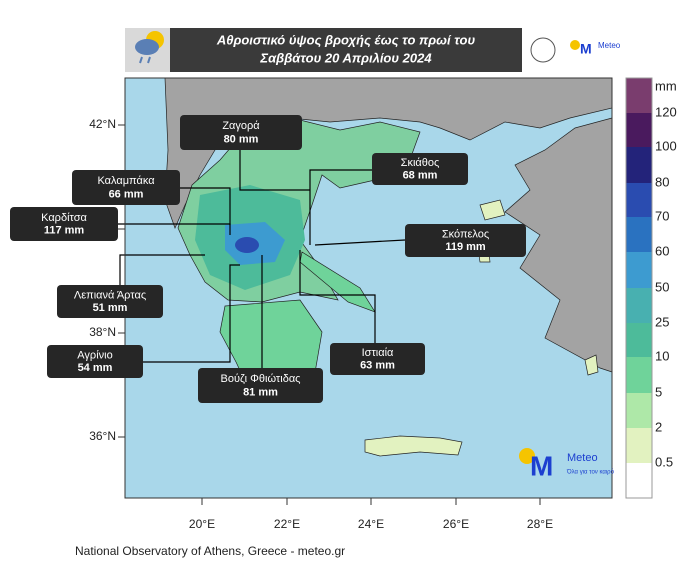 This screenshot has height=565, width=700. What do you see at coordinates (662, 215) in the screenshot?
I see `legend-level: 70` at bounding box center [662, 215].